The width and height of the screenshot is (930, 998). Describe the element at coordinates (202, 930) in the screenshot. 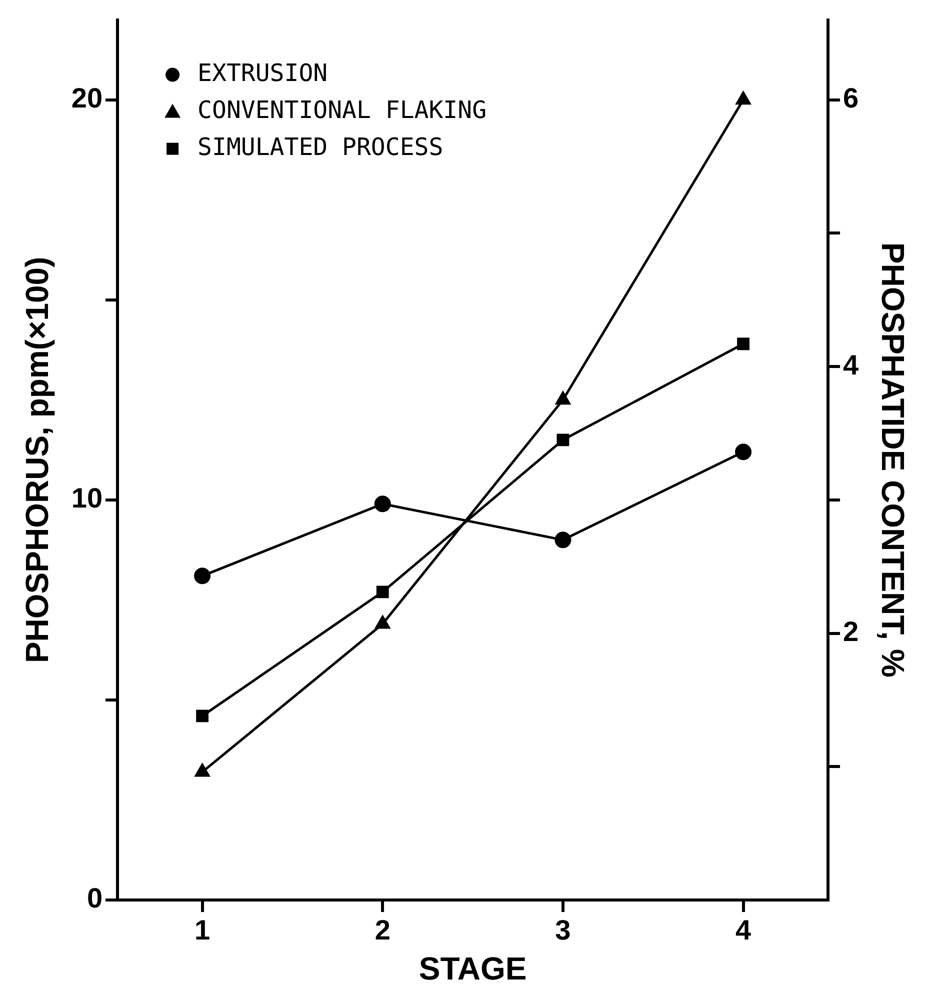

I see `x-tick-label: 1` at that location.